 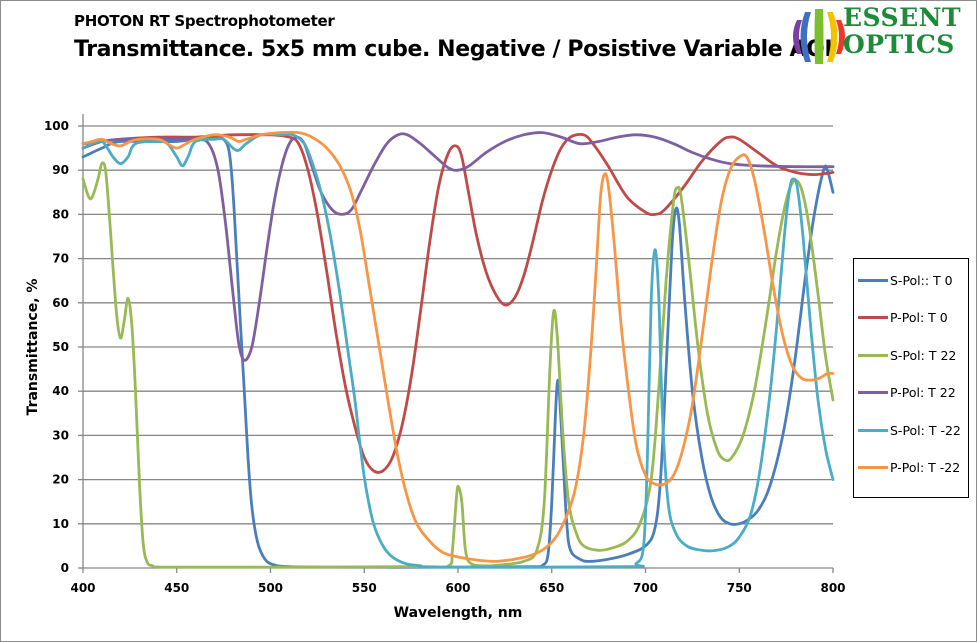 I want to click on y-tick-label: 0, so click(x=65, y=568).